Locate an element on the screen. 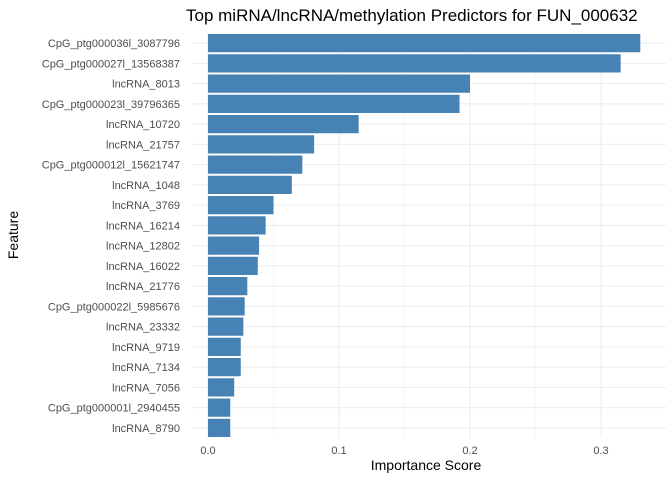  y-tick-label: CpG_ptg000027l_13568387 is located at coordinates (111, 64).